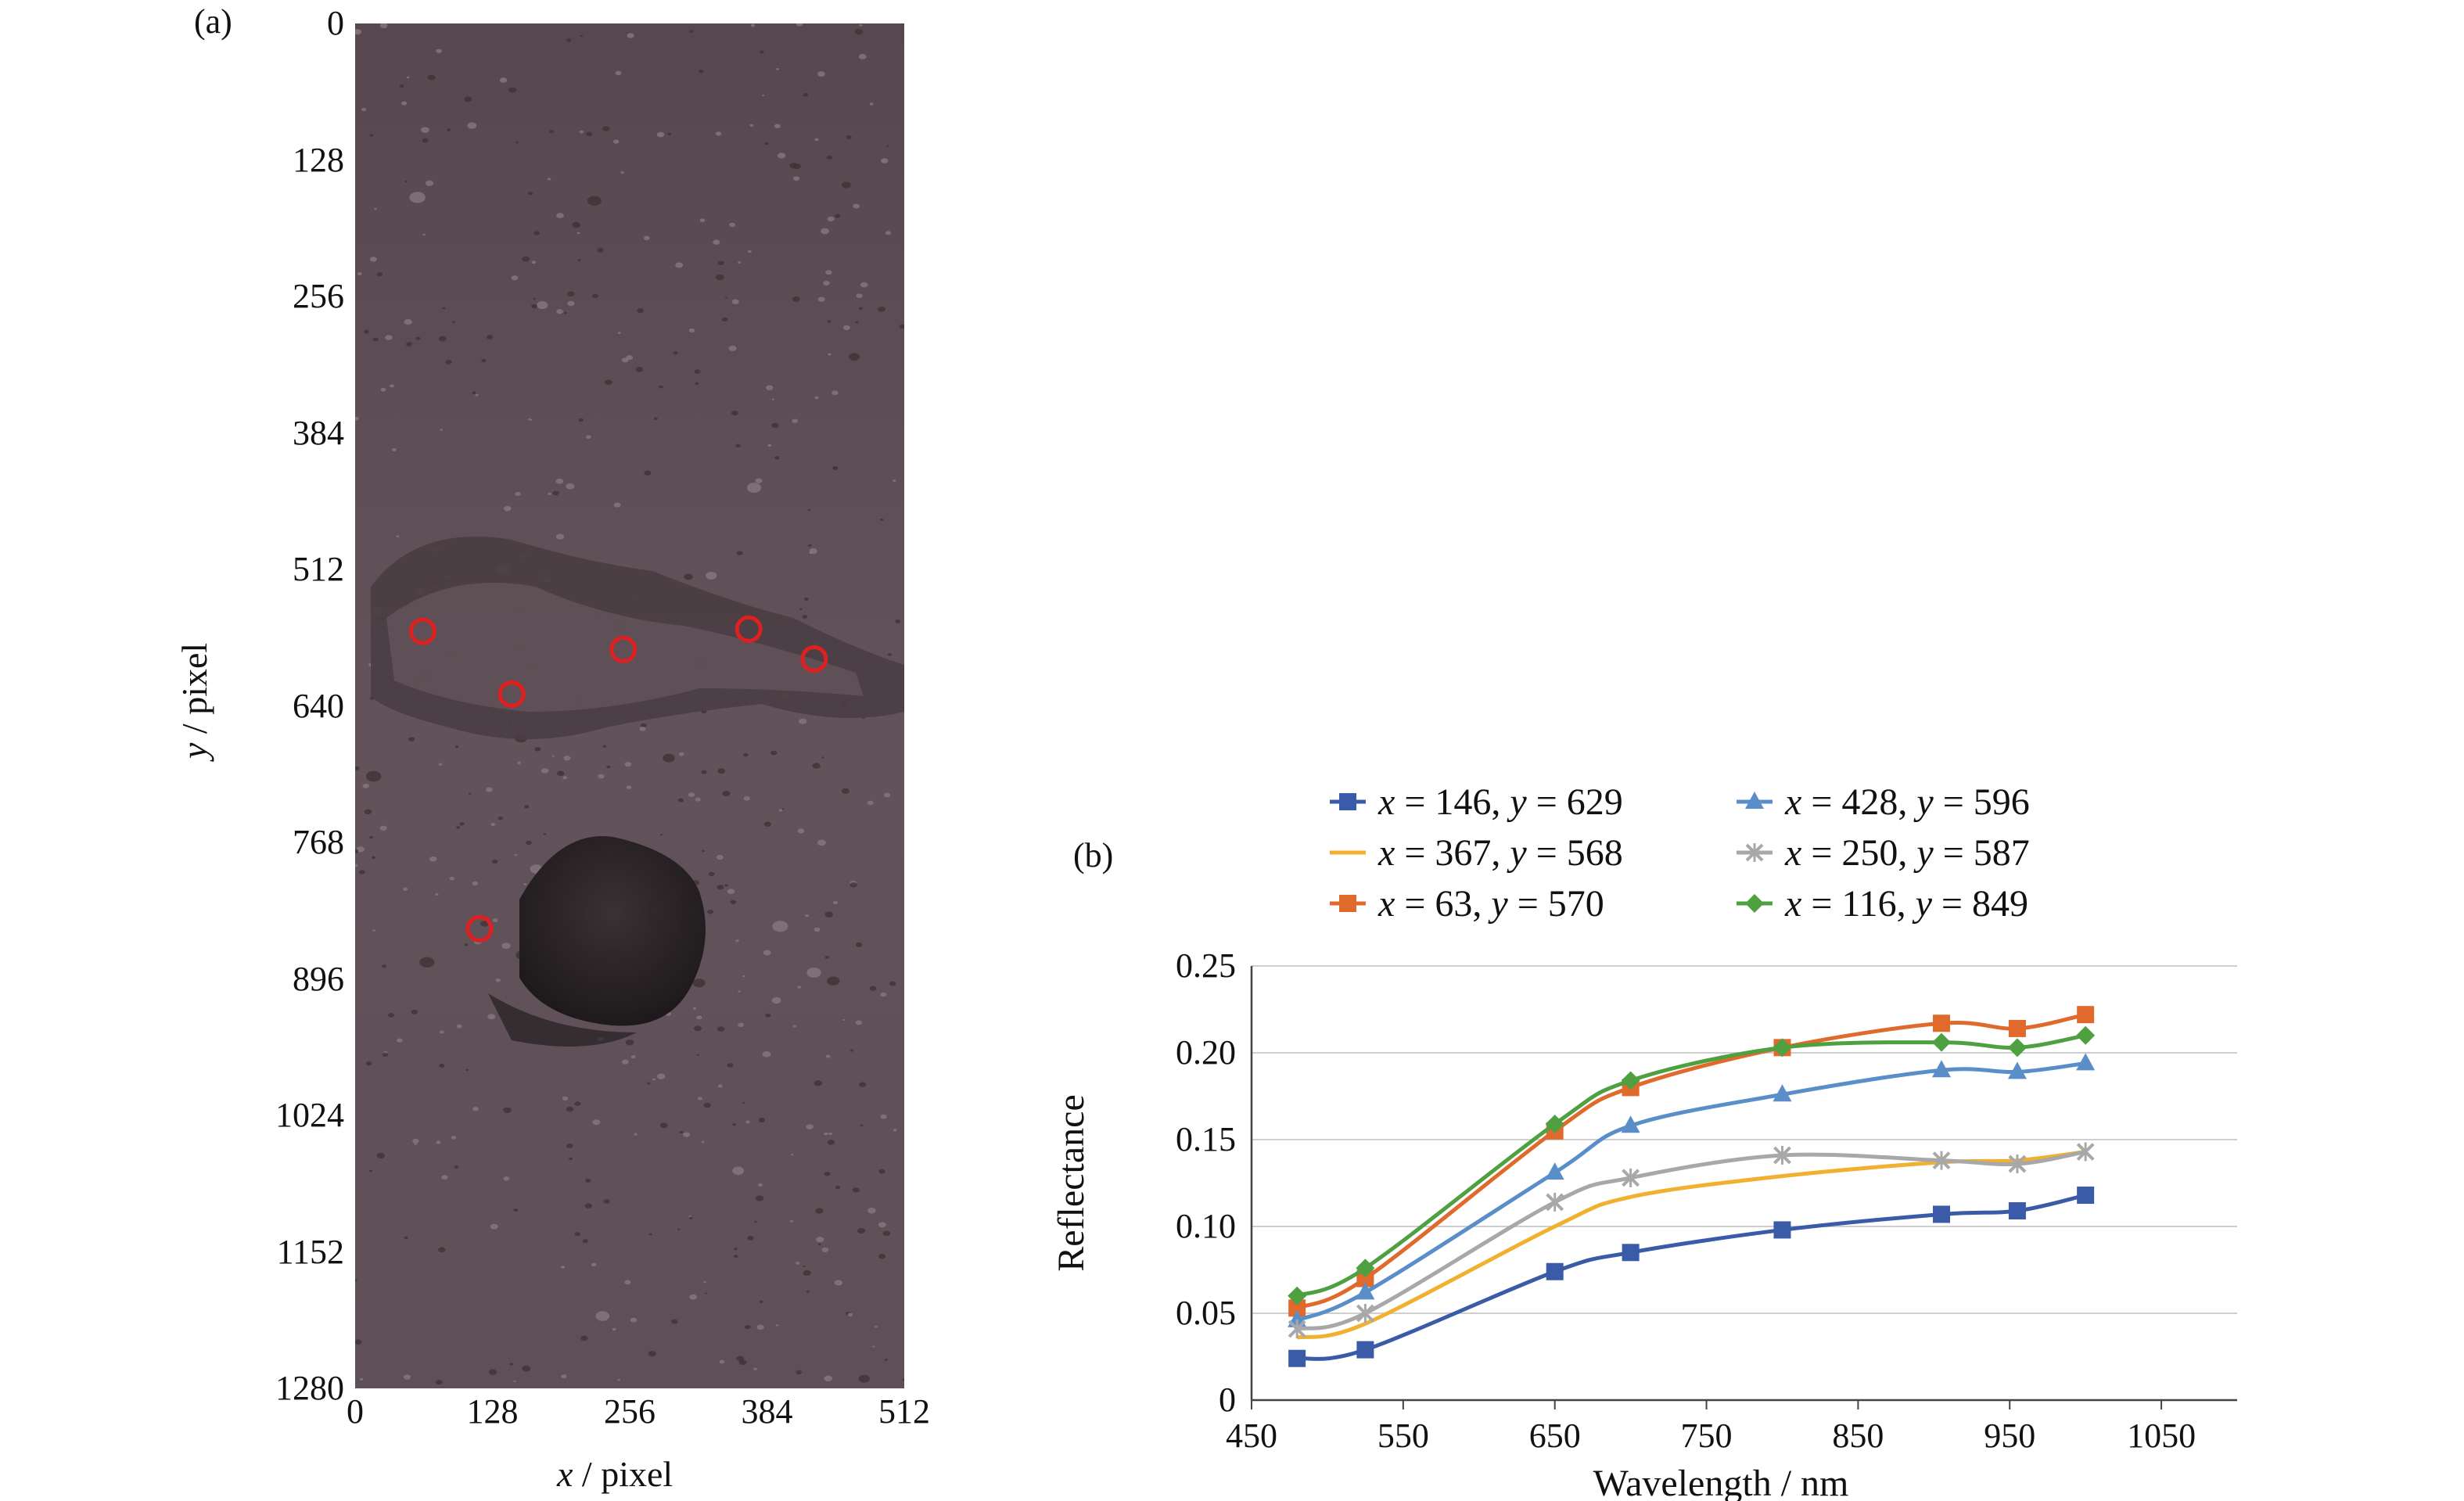 The width and height of the screenshot is (2464, 1501). I want to click on legend-entry-3: x = 63, y = 570, so click(1467, 904).